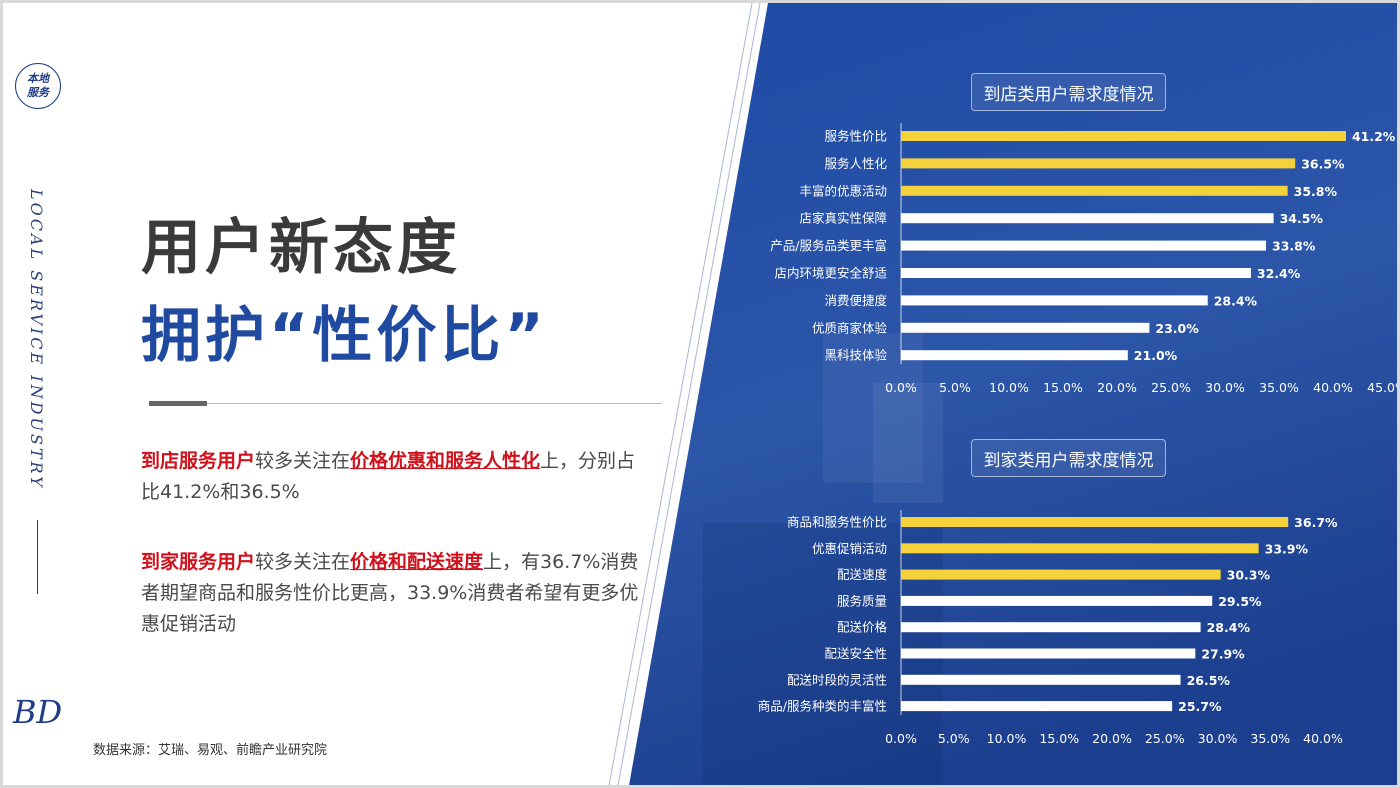  What do you see at coordinates (837, 679) in the screenshot?
I see `chart2-category-label: 配送时段的灵活性` at bounding box center [837, 679].